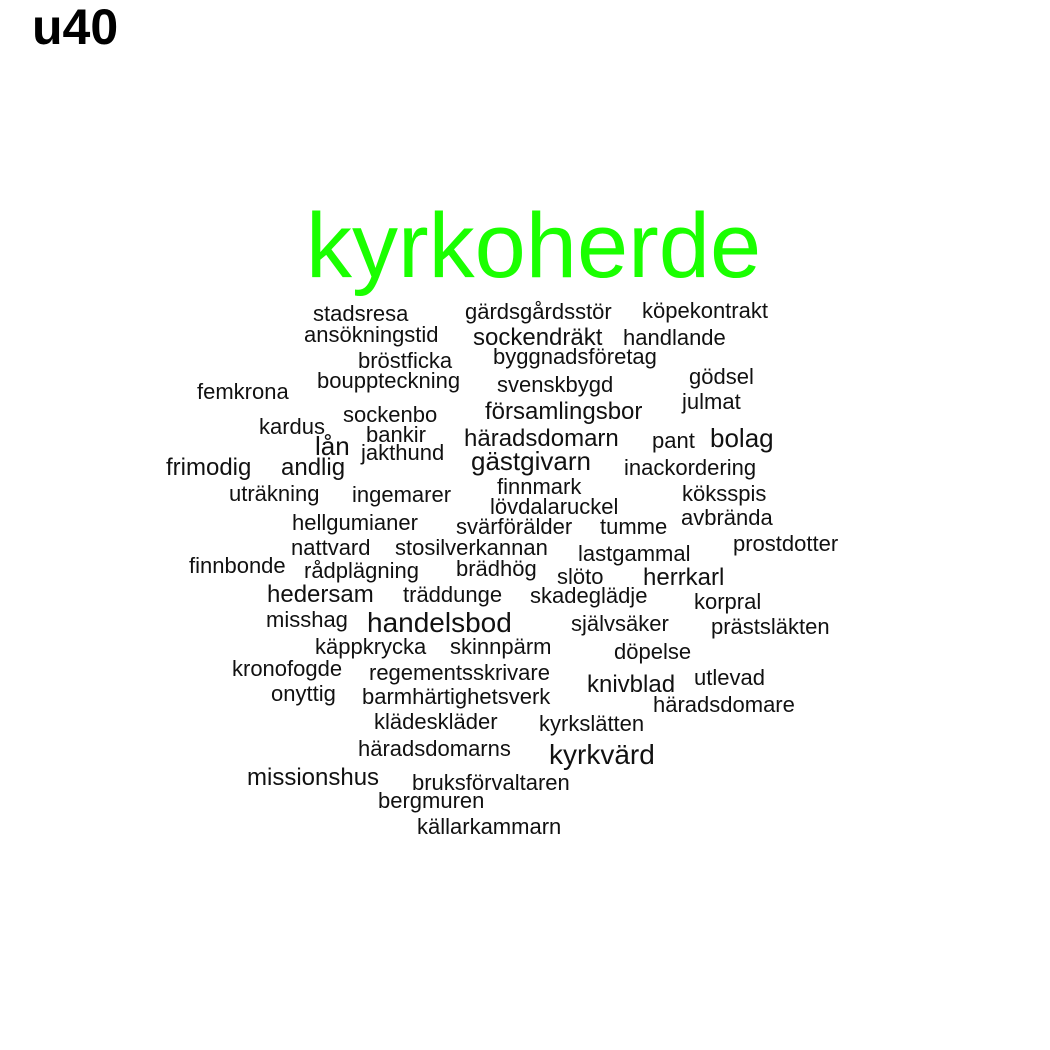 This screenshot has height=1050, width=1050. What do you see at coordinates (620, 623) in the screenshot?
I see `cloud-word: självsäker` at bounding box center [620, 623].